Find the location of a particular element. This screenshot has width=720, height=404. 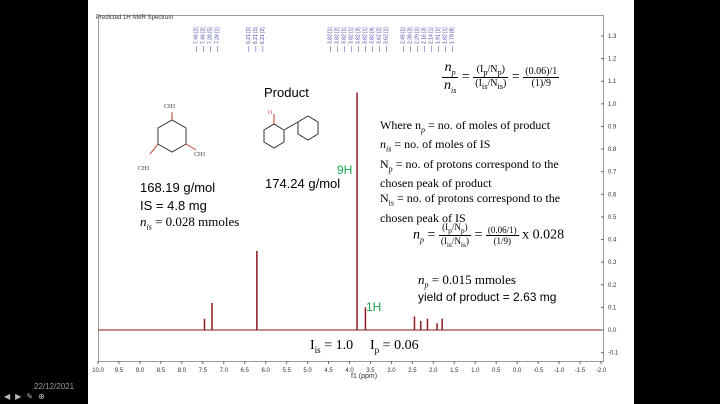

x-tick-label: 1.0 is located at coordinates (475, 371).